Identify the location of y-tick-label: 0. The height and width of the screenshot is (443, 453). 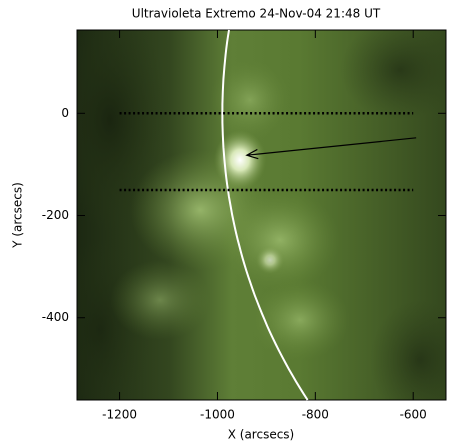
(65, 113).